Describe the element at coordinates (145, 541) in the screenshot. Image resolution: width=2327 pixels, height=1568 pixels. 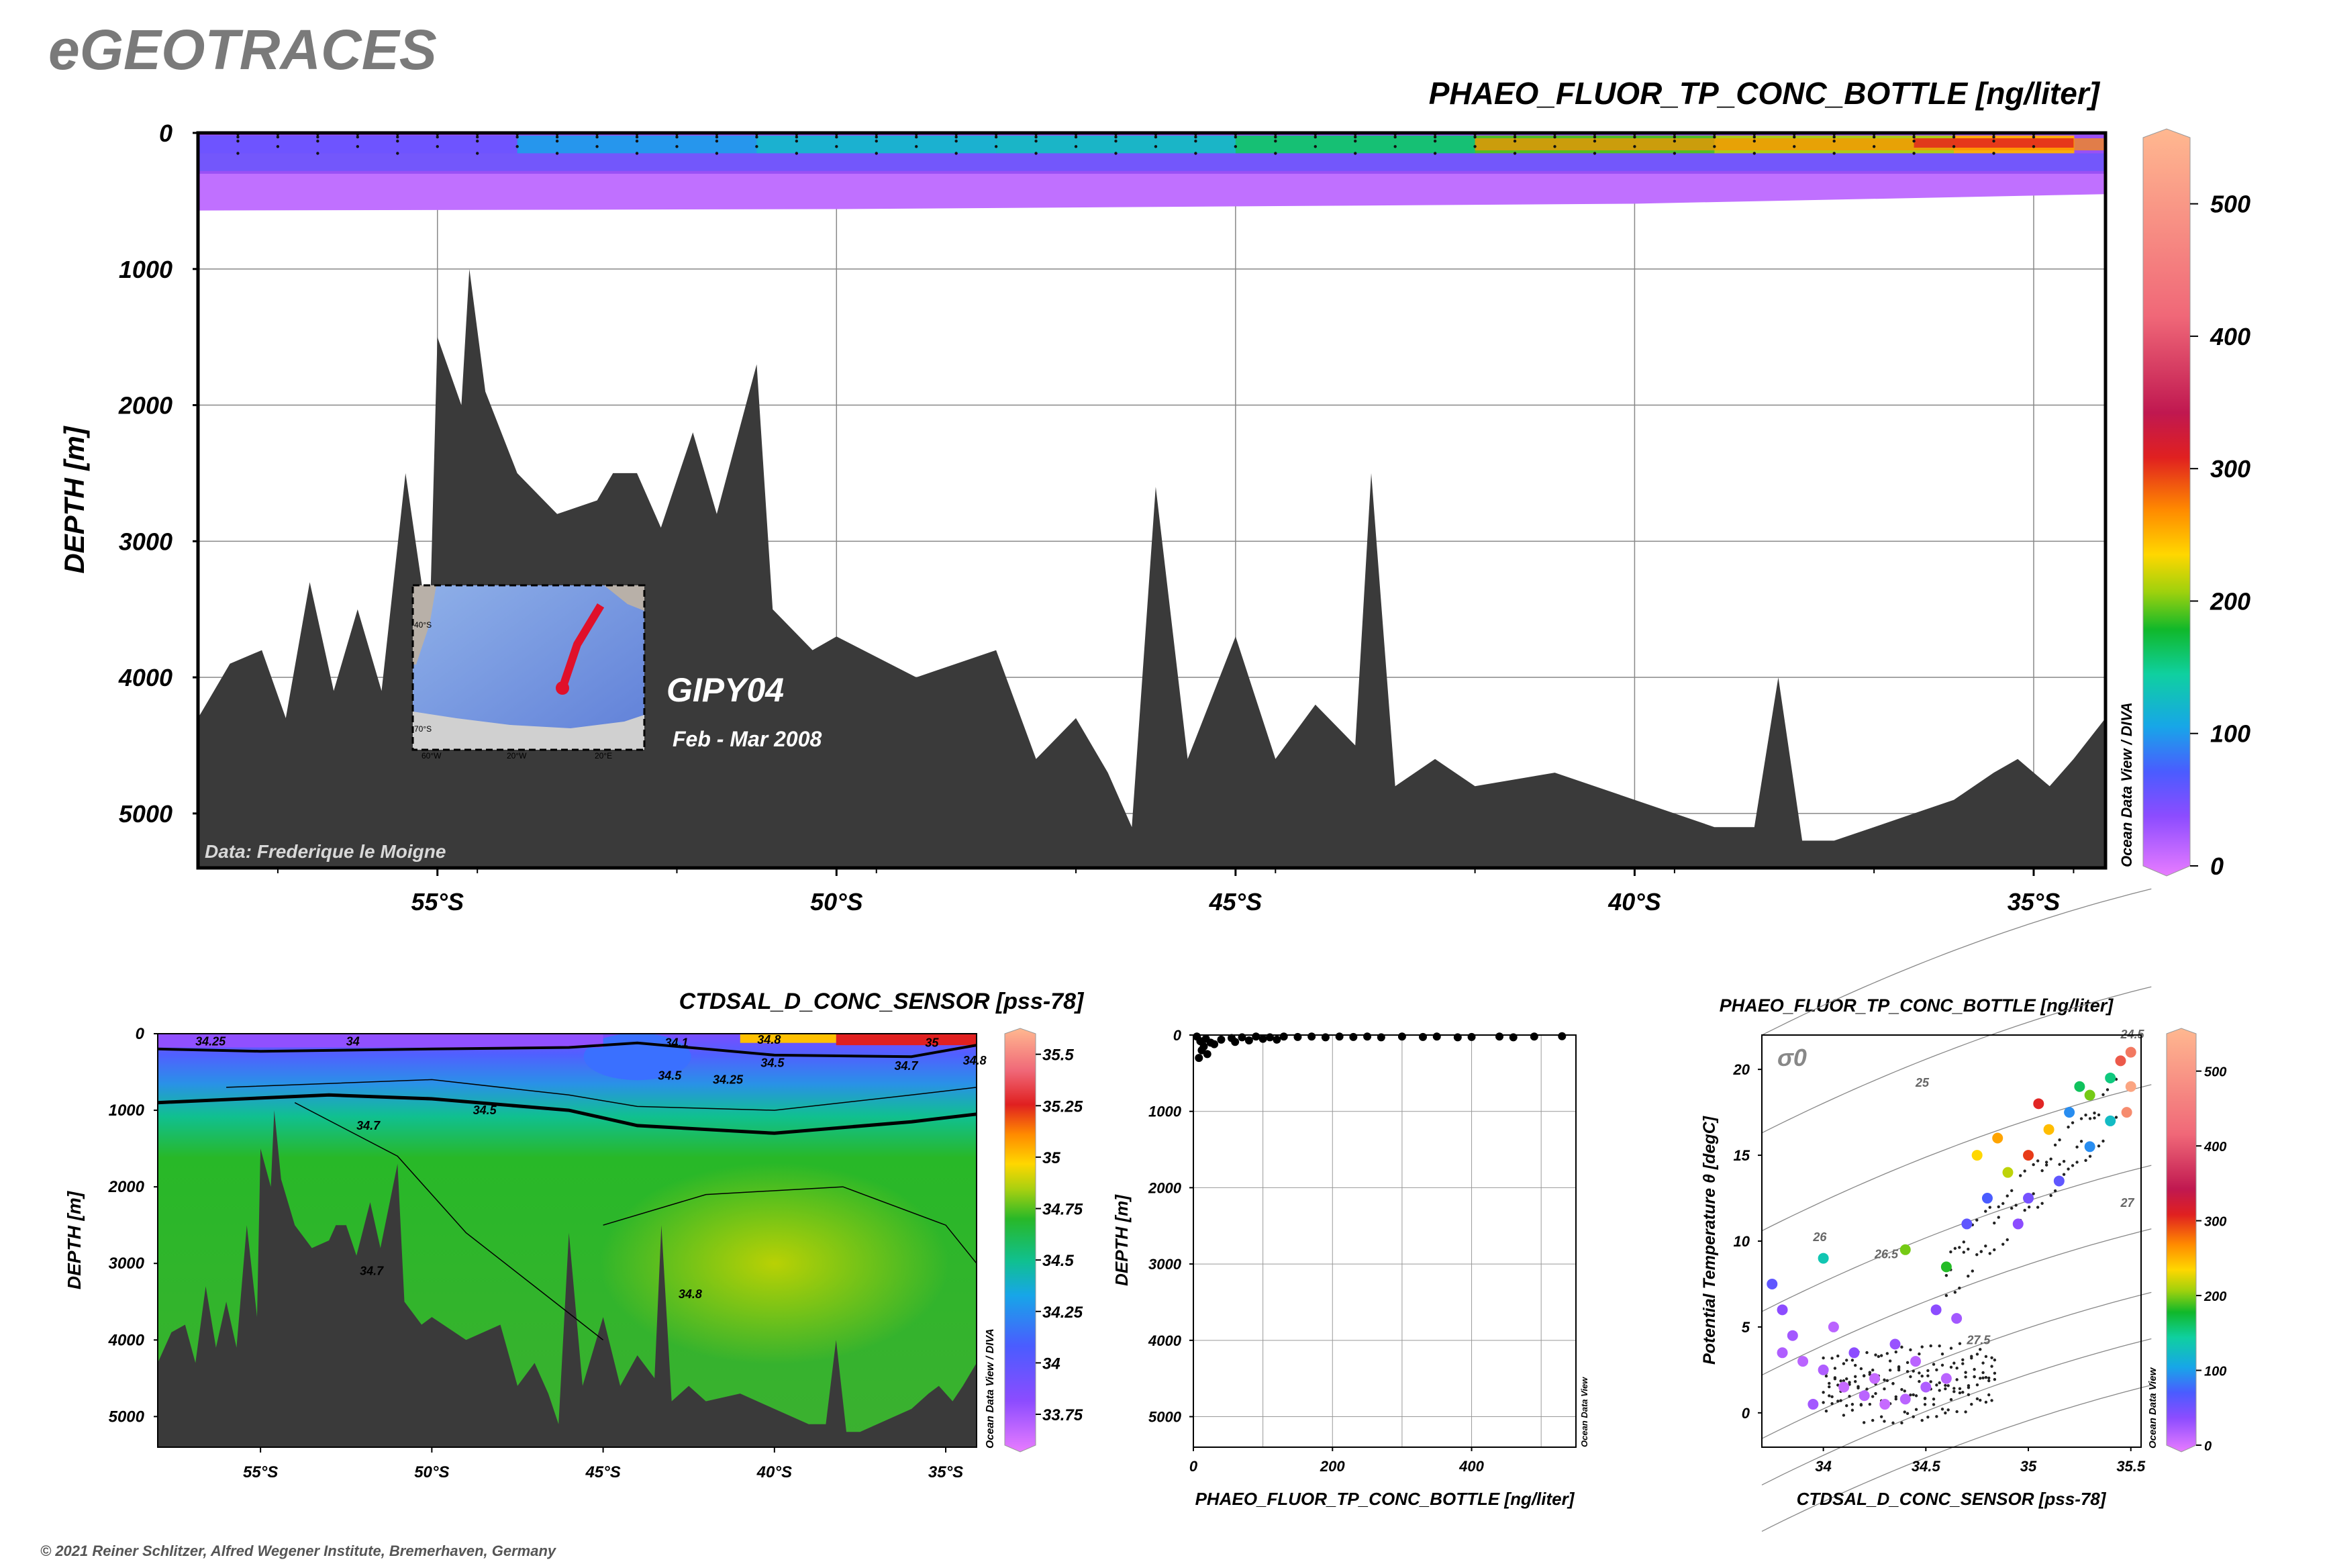
I see `main-y-tick-label-3: 3000` at that location.